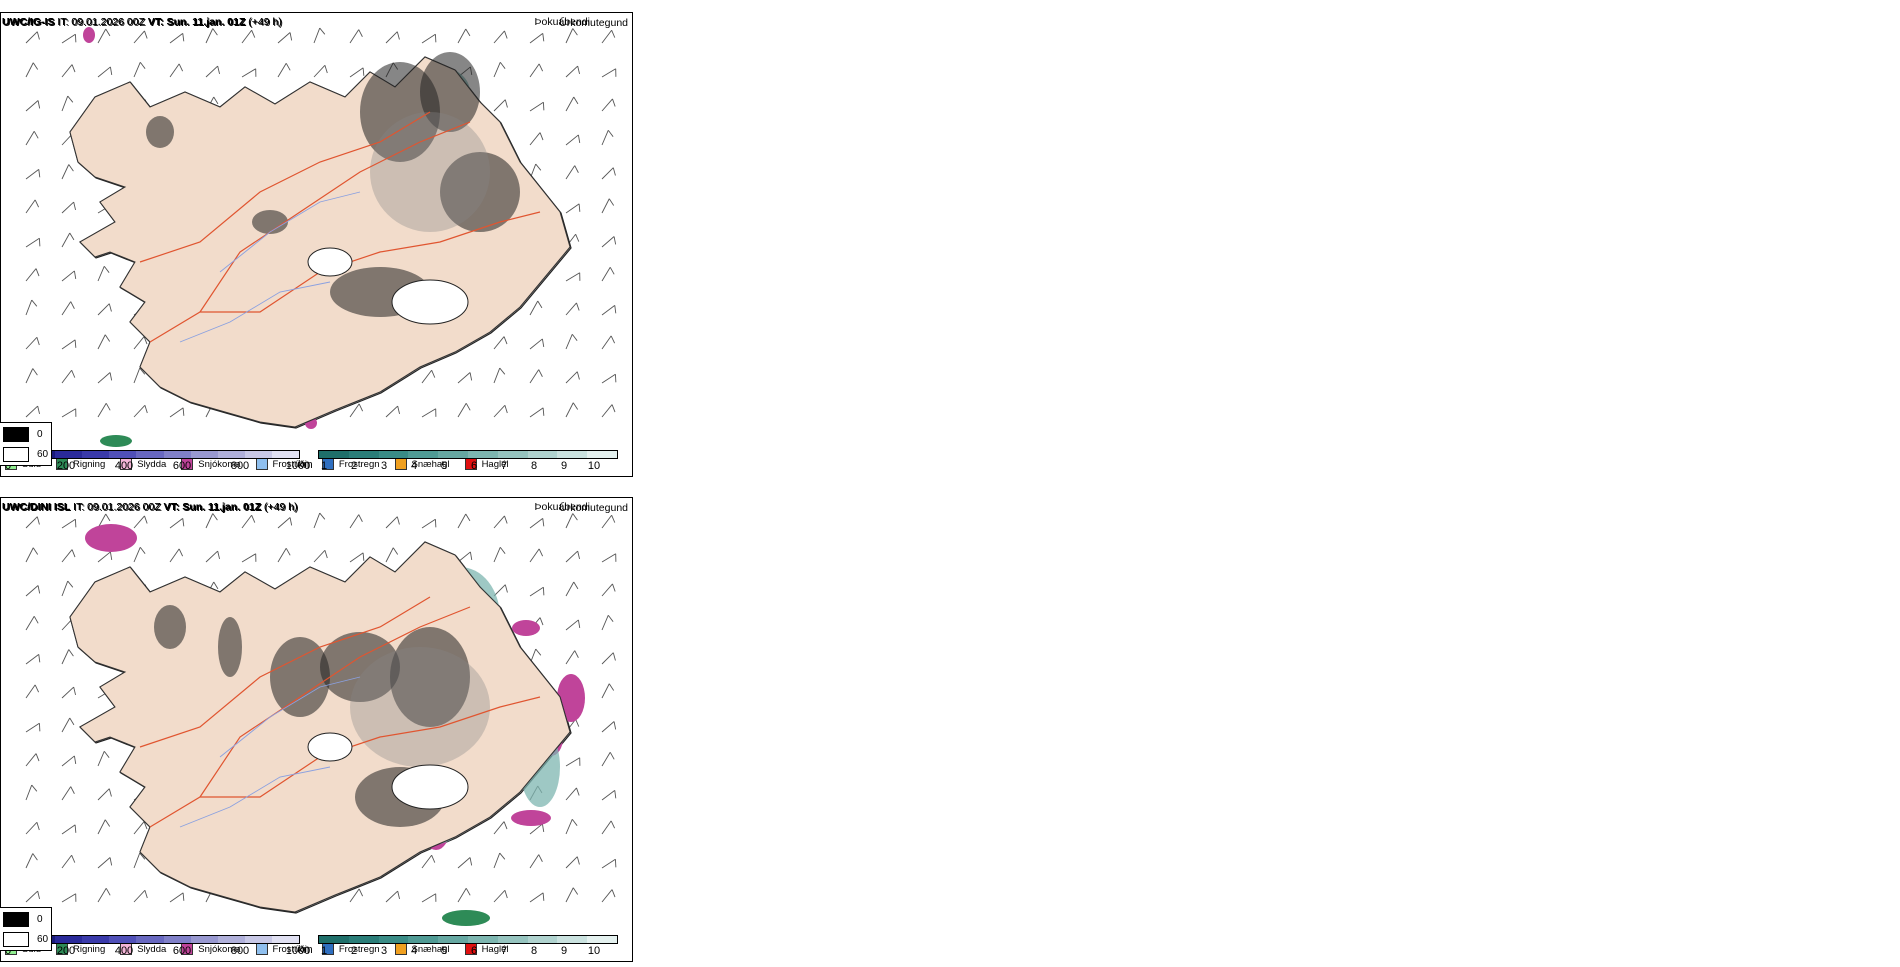 This screenshot has height=967, width=1900. Describe the element at coordinates (289, 464) in the screenshot. I see `legend-label: Frostúði` at that location.